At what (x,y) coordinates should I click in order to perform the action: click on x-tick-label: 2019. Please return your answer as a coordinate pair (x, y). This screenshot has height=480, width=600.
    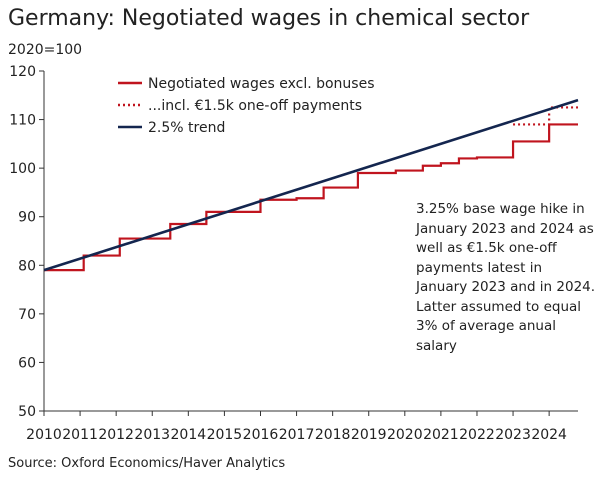
    Looking at the image, I should click on (369, 435).